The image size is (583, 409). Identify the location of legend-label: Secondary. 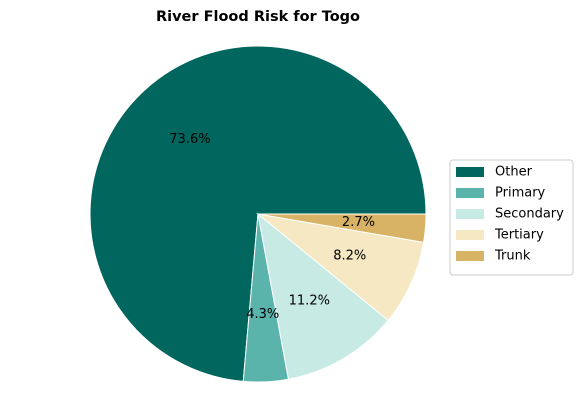
(529, 214).